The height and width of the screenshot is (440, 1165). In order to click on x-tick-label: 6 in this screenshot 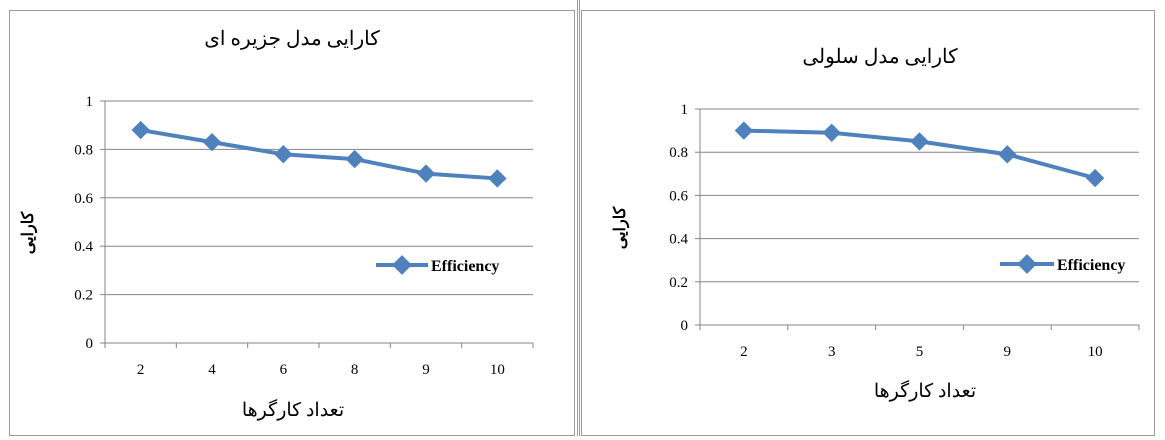, I will do `click(284, 370)`.